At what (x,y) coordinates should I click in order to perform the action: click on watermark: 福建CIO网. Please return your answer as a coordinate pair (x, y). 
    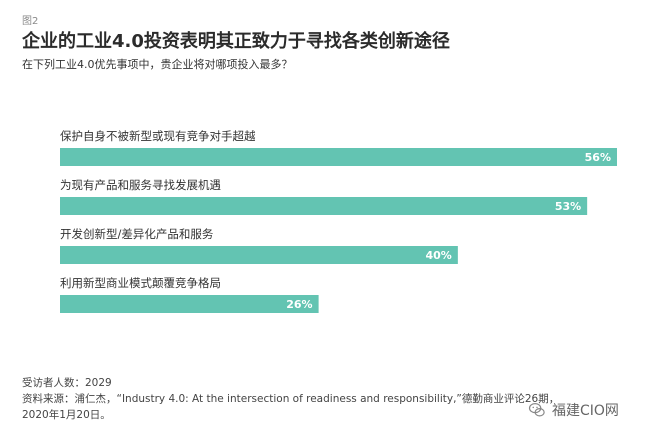
    Looking at the image, I should click on (573, 410).